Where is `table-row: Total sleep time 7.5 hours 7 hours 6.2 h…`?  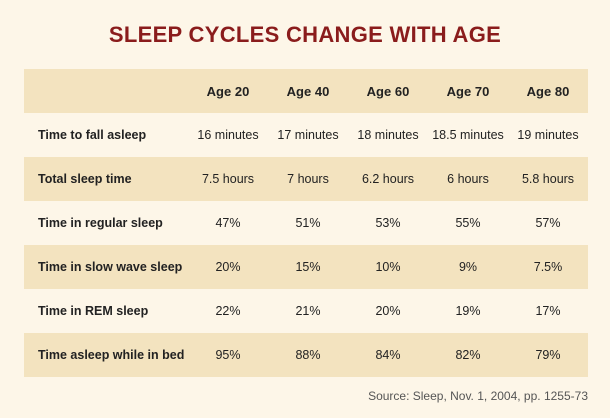 table-row: Total sleep time 7.5 hours 7 hours 6.2 h… is located at coordinates (306, 179).